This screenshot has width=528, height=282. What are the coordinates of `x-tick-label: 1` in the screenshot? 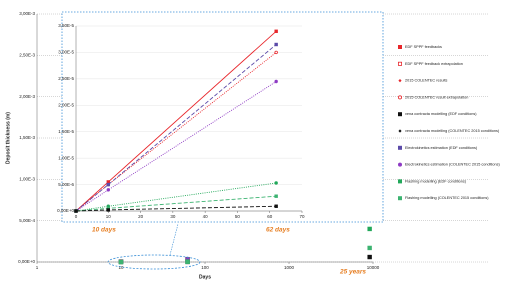 It's located at (37, 267).